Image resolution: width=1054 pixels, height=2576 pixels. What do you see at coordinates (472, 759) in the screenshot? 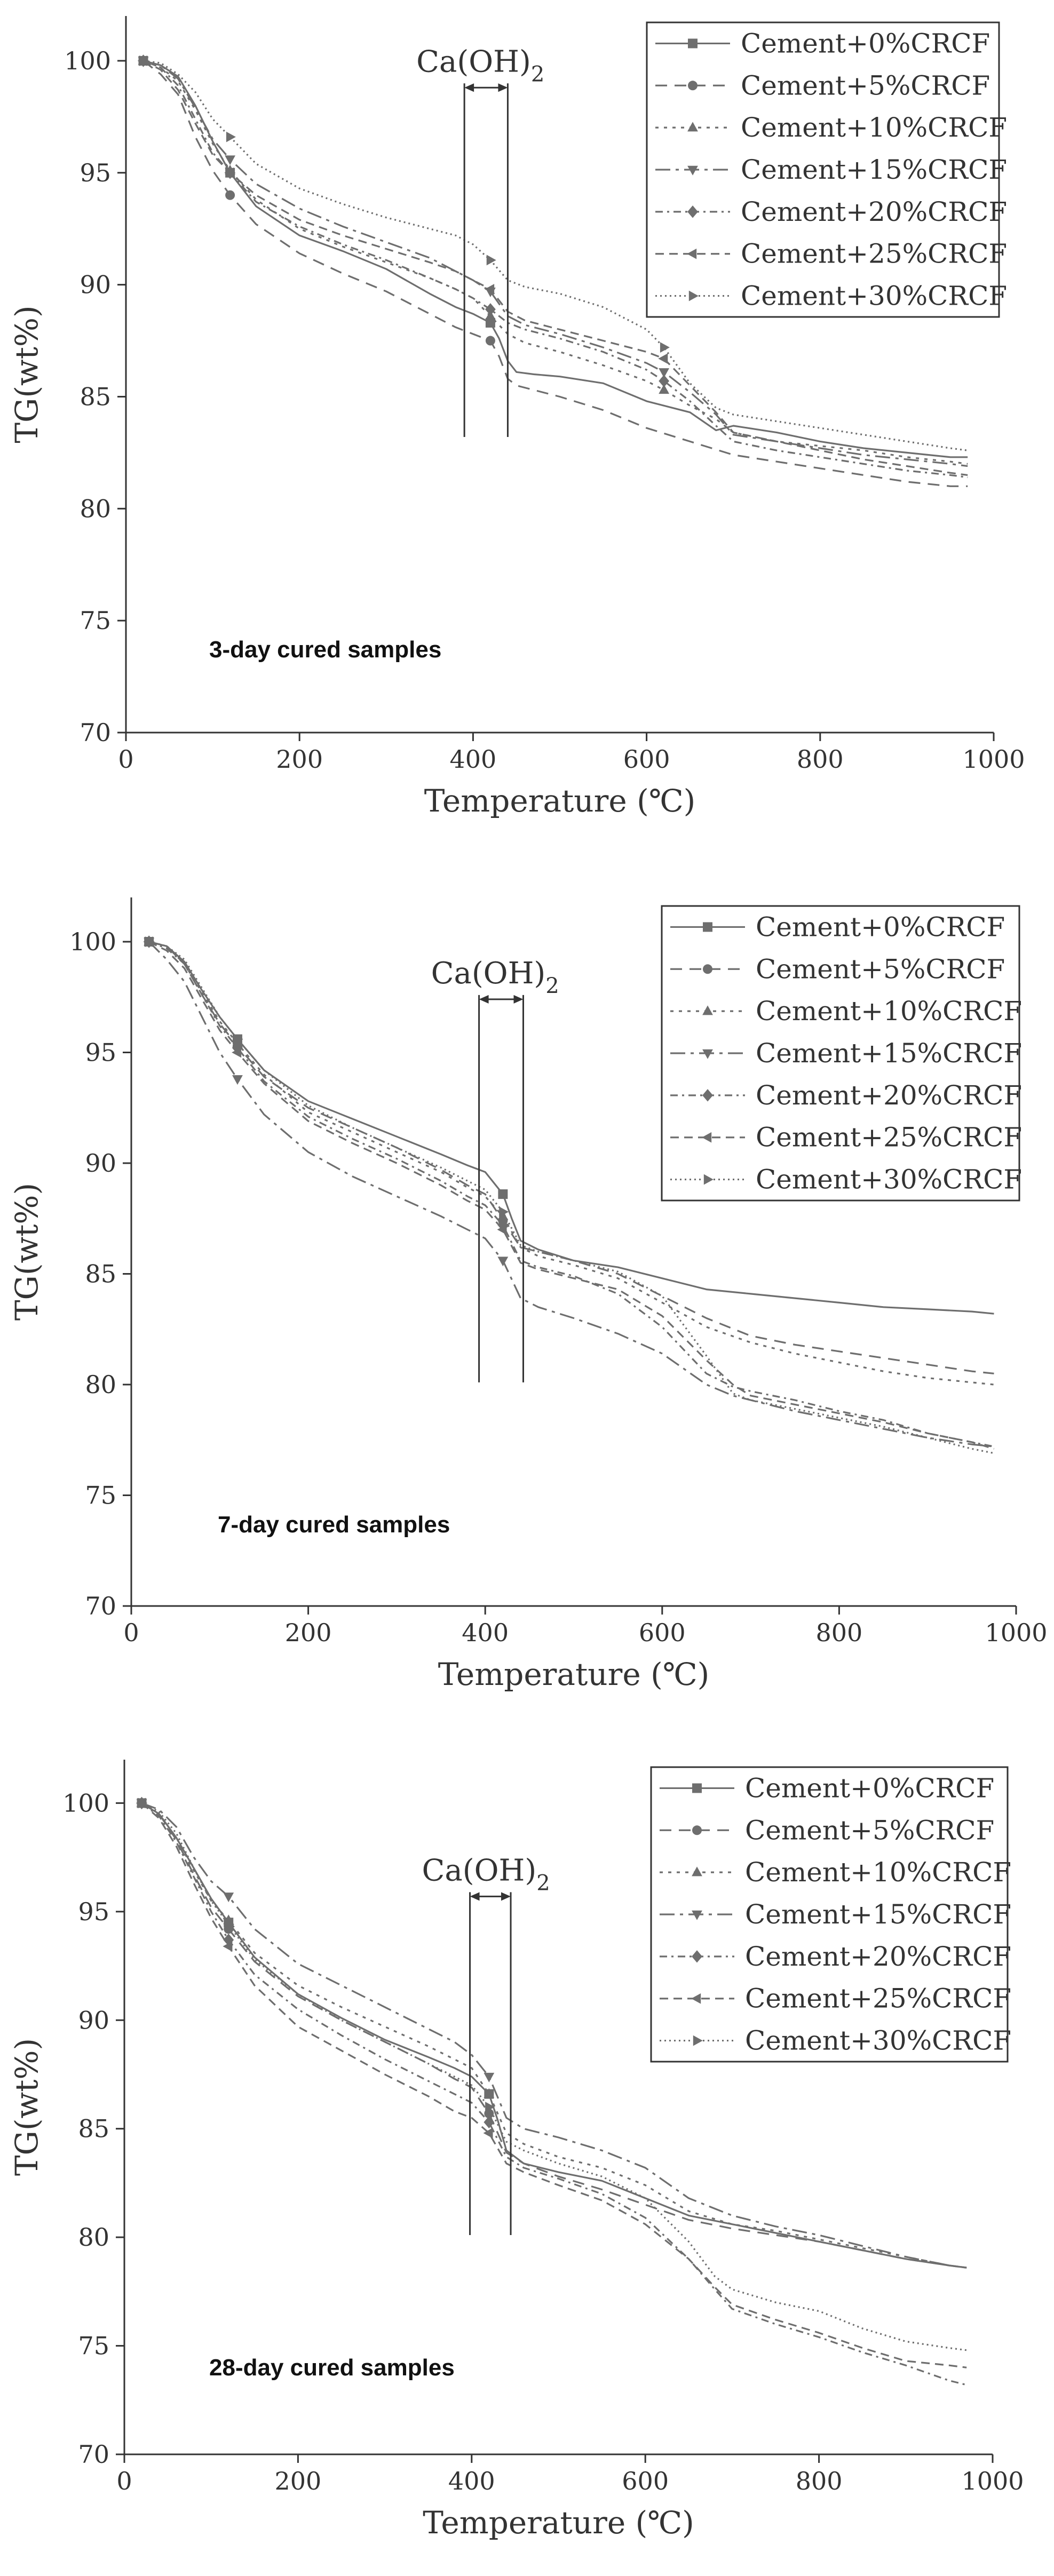
I see `x-tick-label: 400` at bounding box center [472, 759].